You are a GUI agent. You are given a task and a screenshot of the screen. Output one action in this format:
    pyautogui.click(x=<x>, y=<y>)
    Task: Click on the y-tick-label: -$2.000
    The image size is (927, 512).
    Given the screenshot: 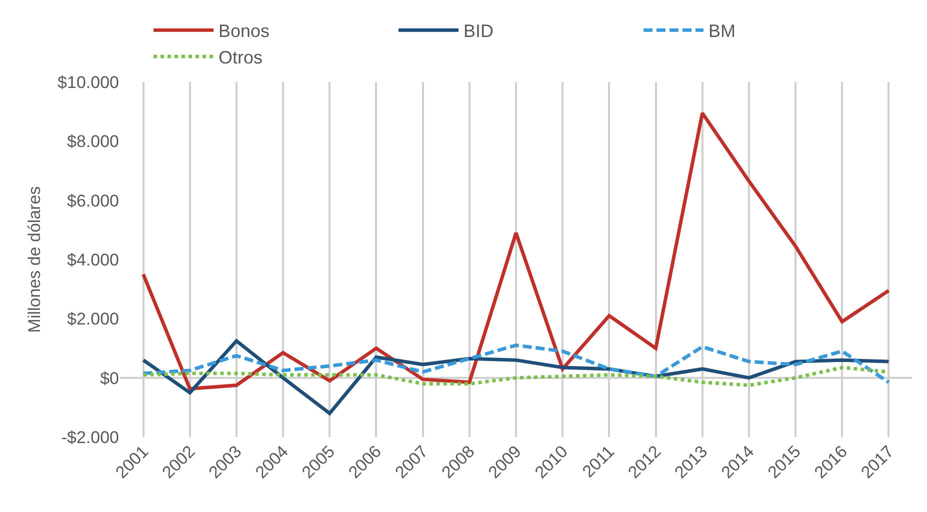 What is the action you would take?
    pyautogui.click(x=90, y=437)
    